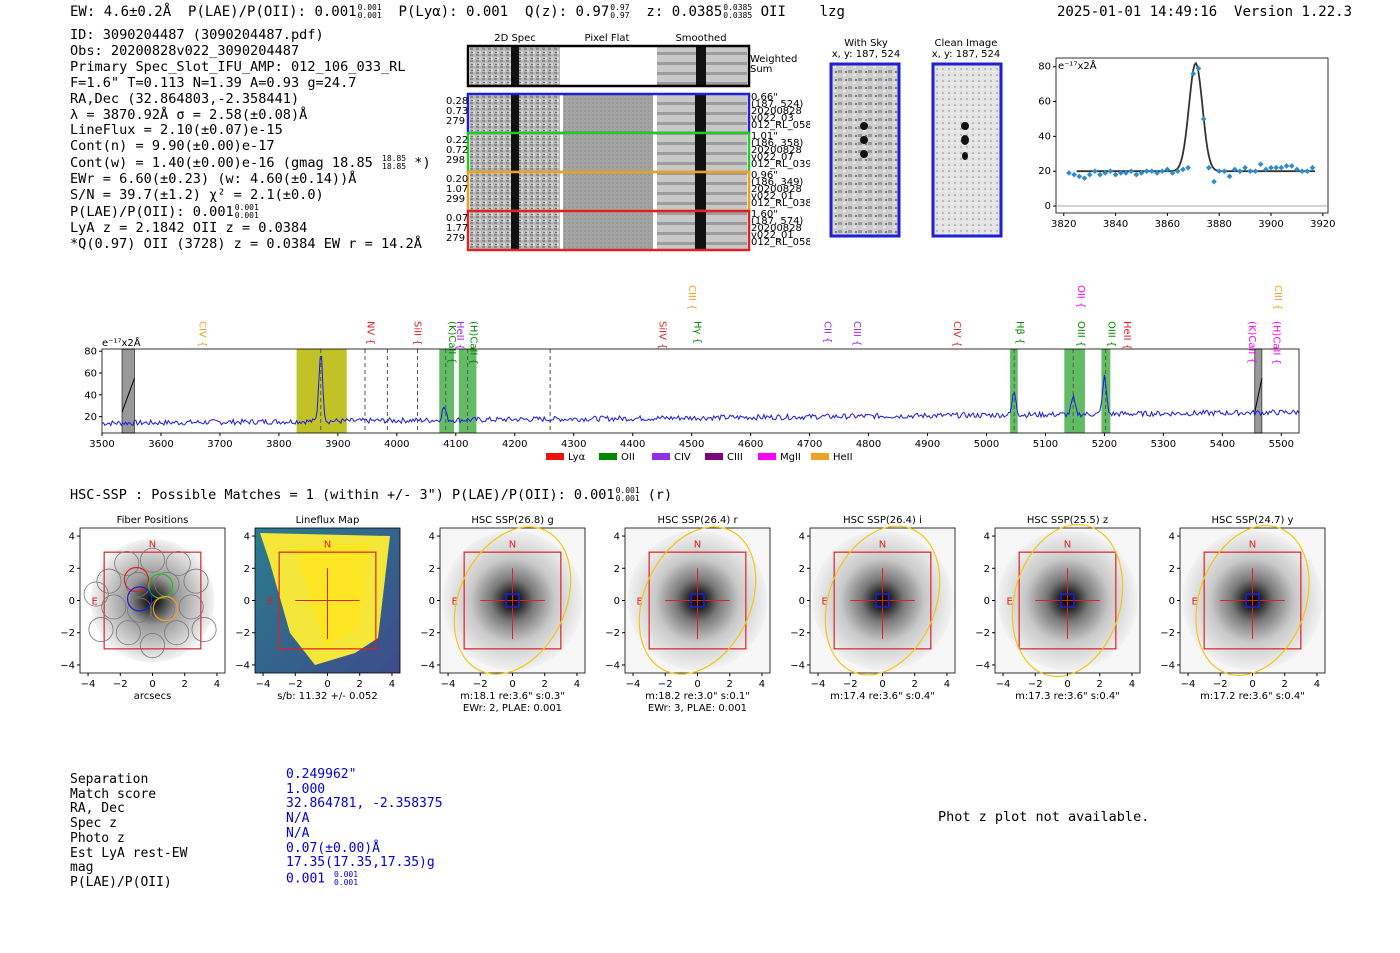 The image size is (1400, 953). Describe the element at coordinates (1067, 696) in the screenshot. I see `hsc-caption: m:17.3 re:3.6" s:0.4"` at that location.